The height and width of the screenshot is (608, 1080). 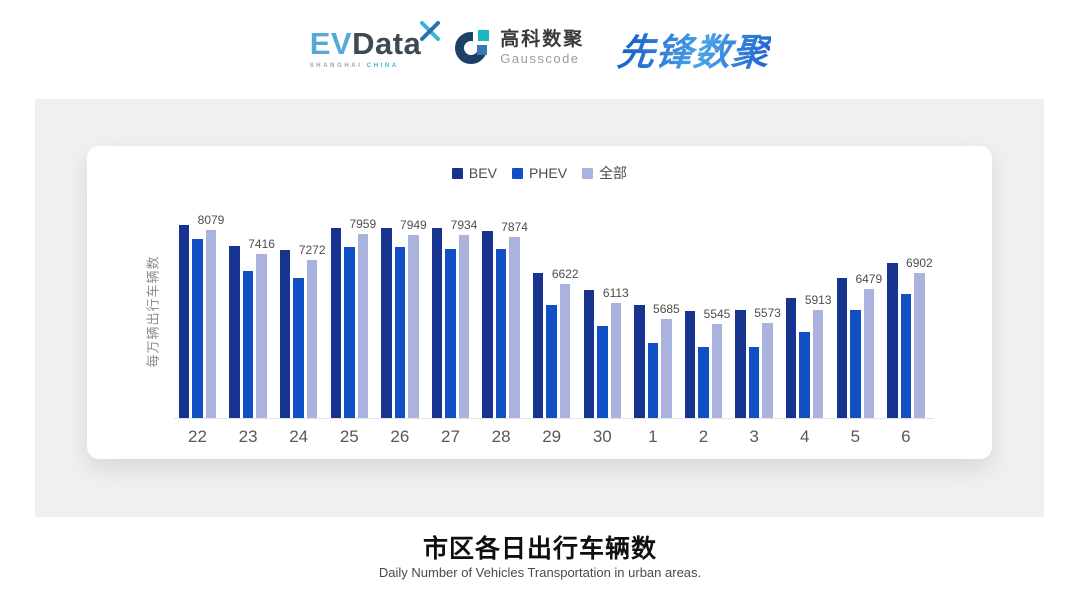 I want to click on x-axis-tick: 29, so click(x=552, y=436).